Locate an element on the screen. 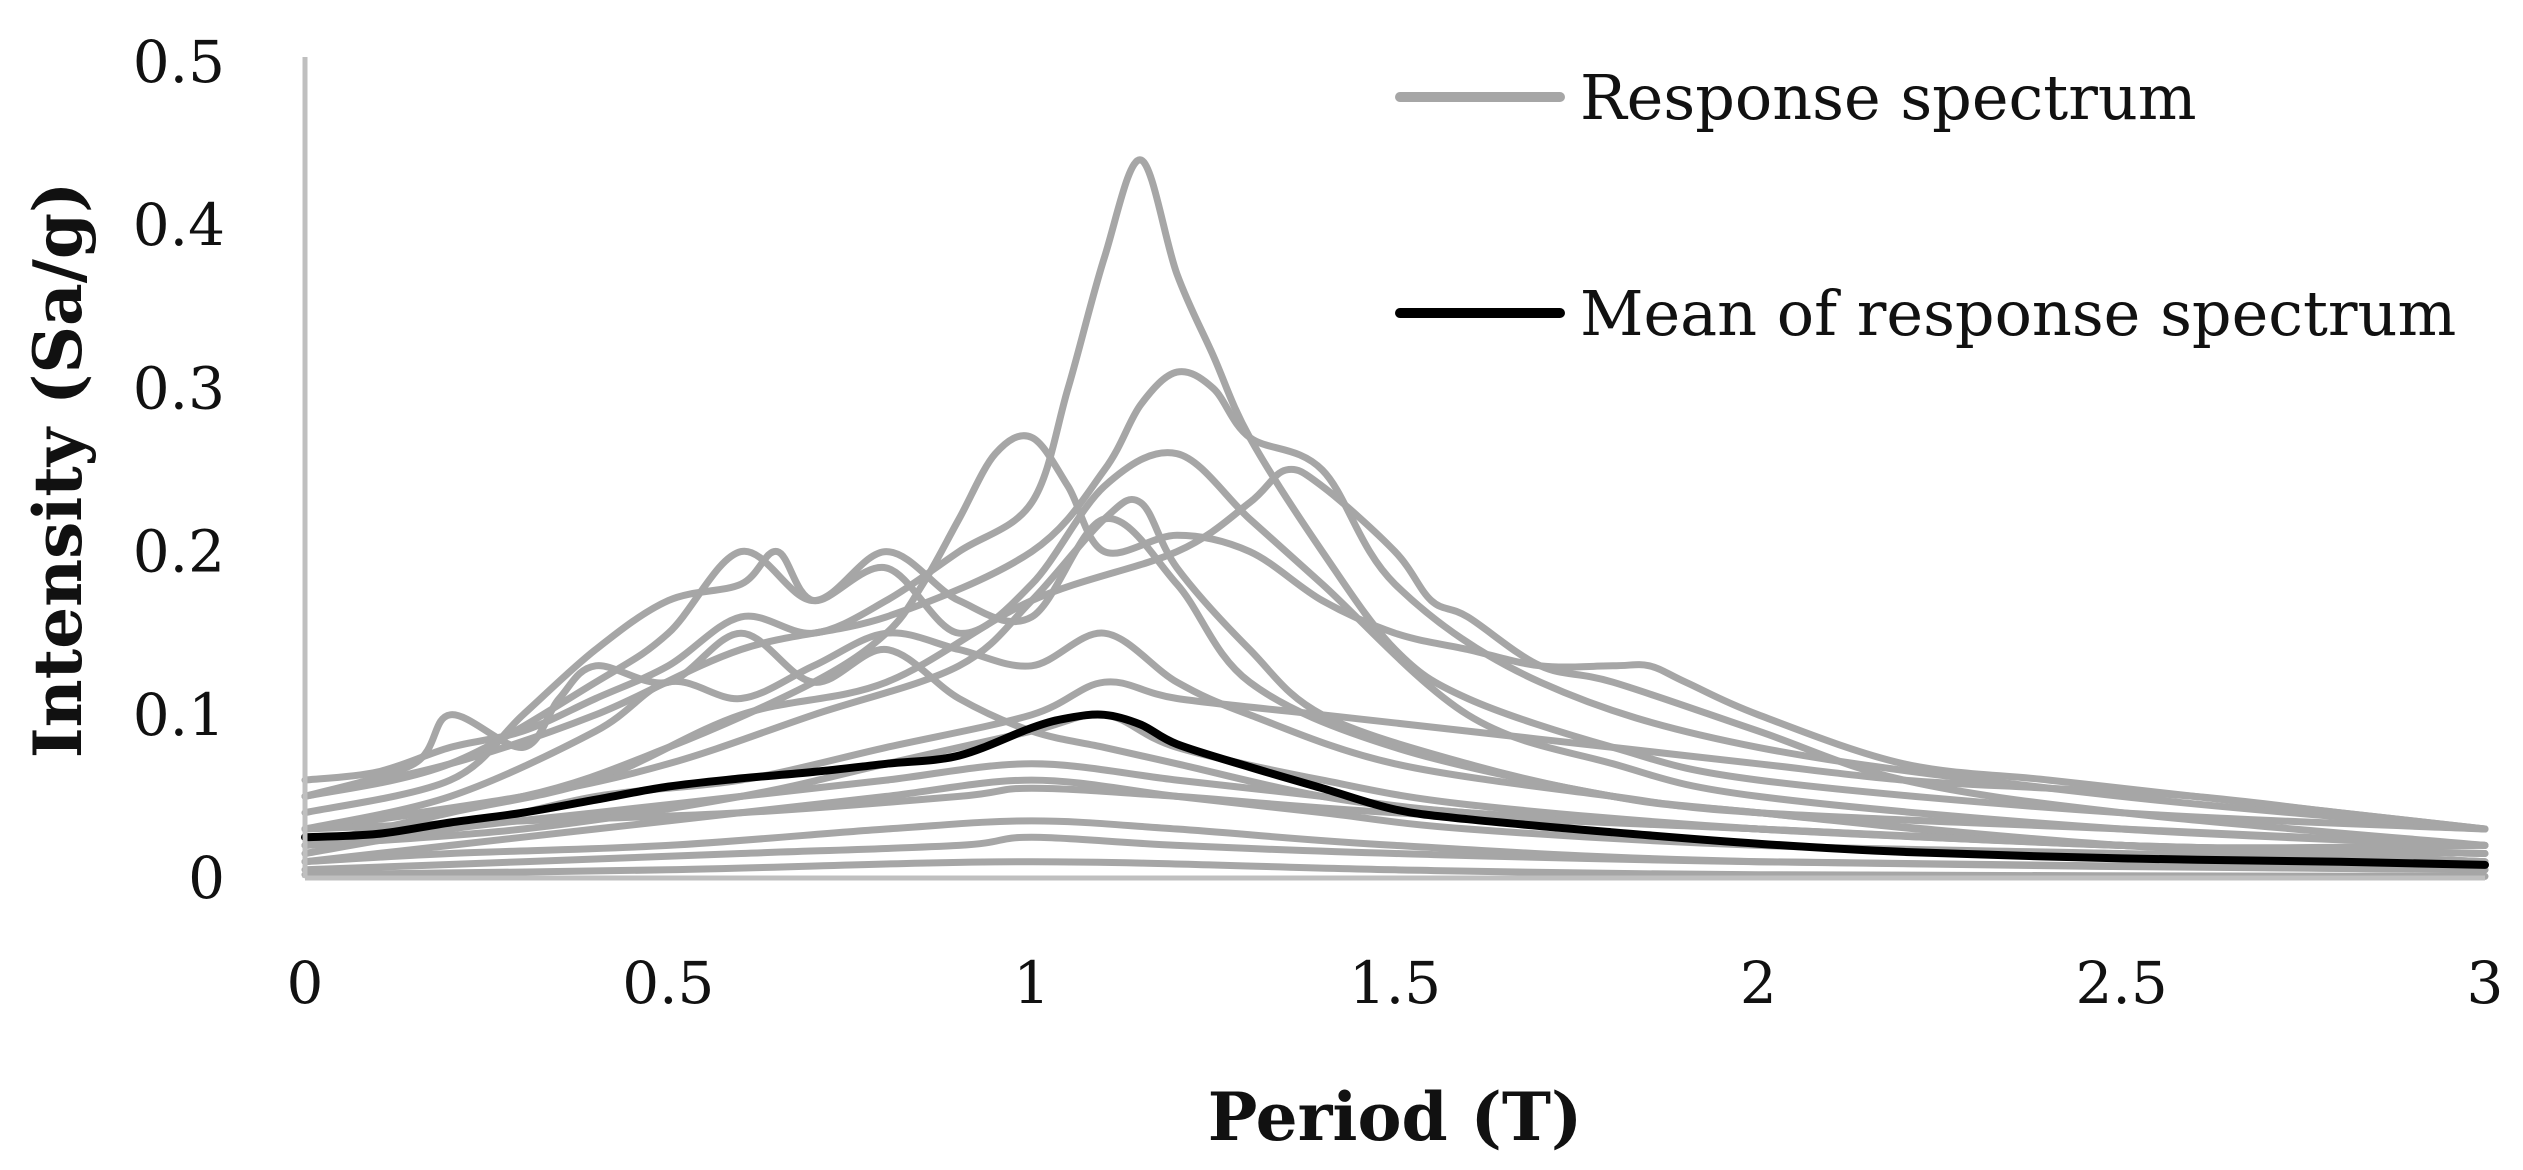 This screenshot has width=2523, height=1170. legend-label-spectrum: Response spectrum is located at coordinates (1888, 97).